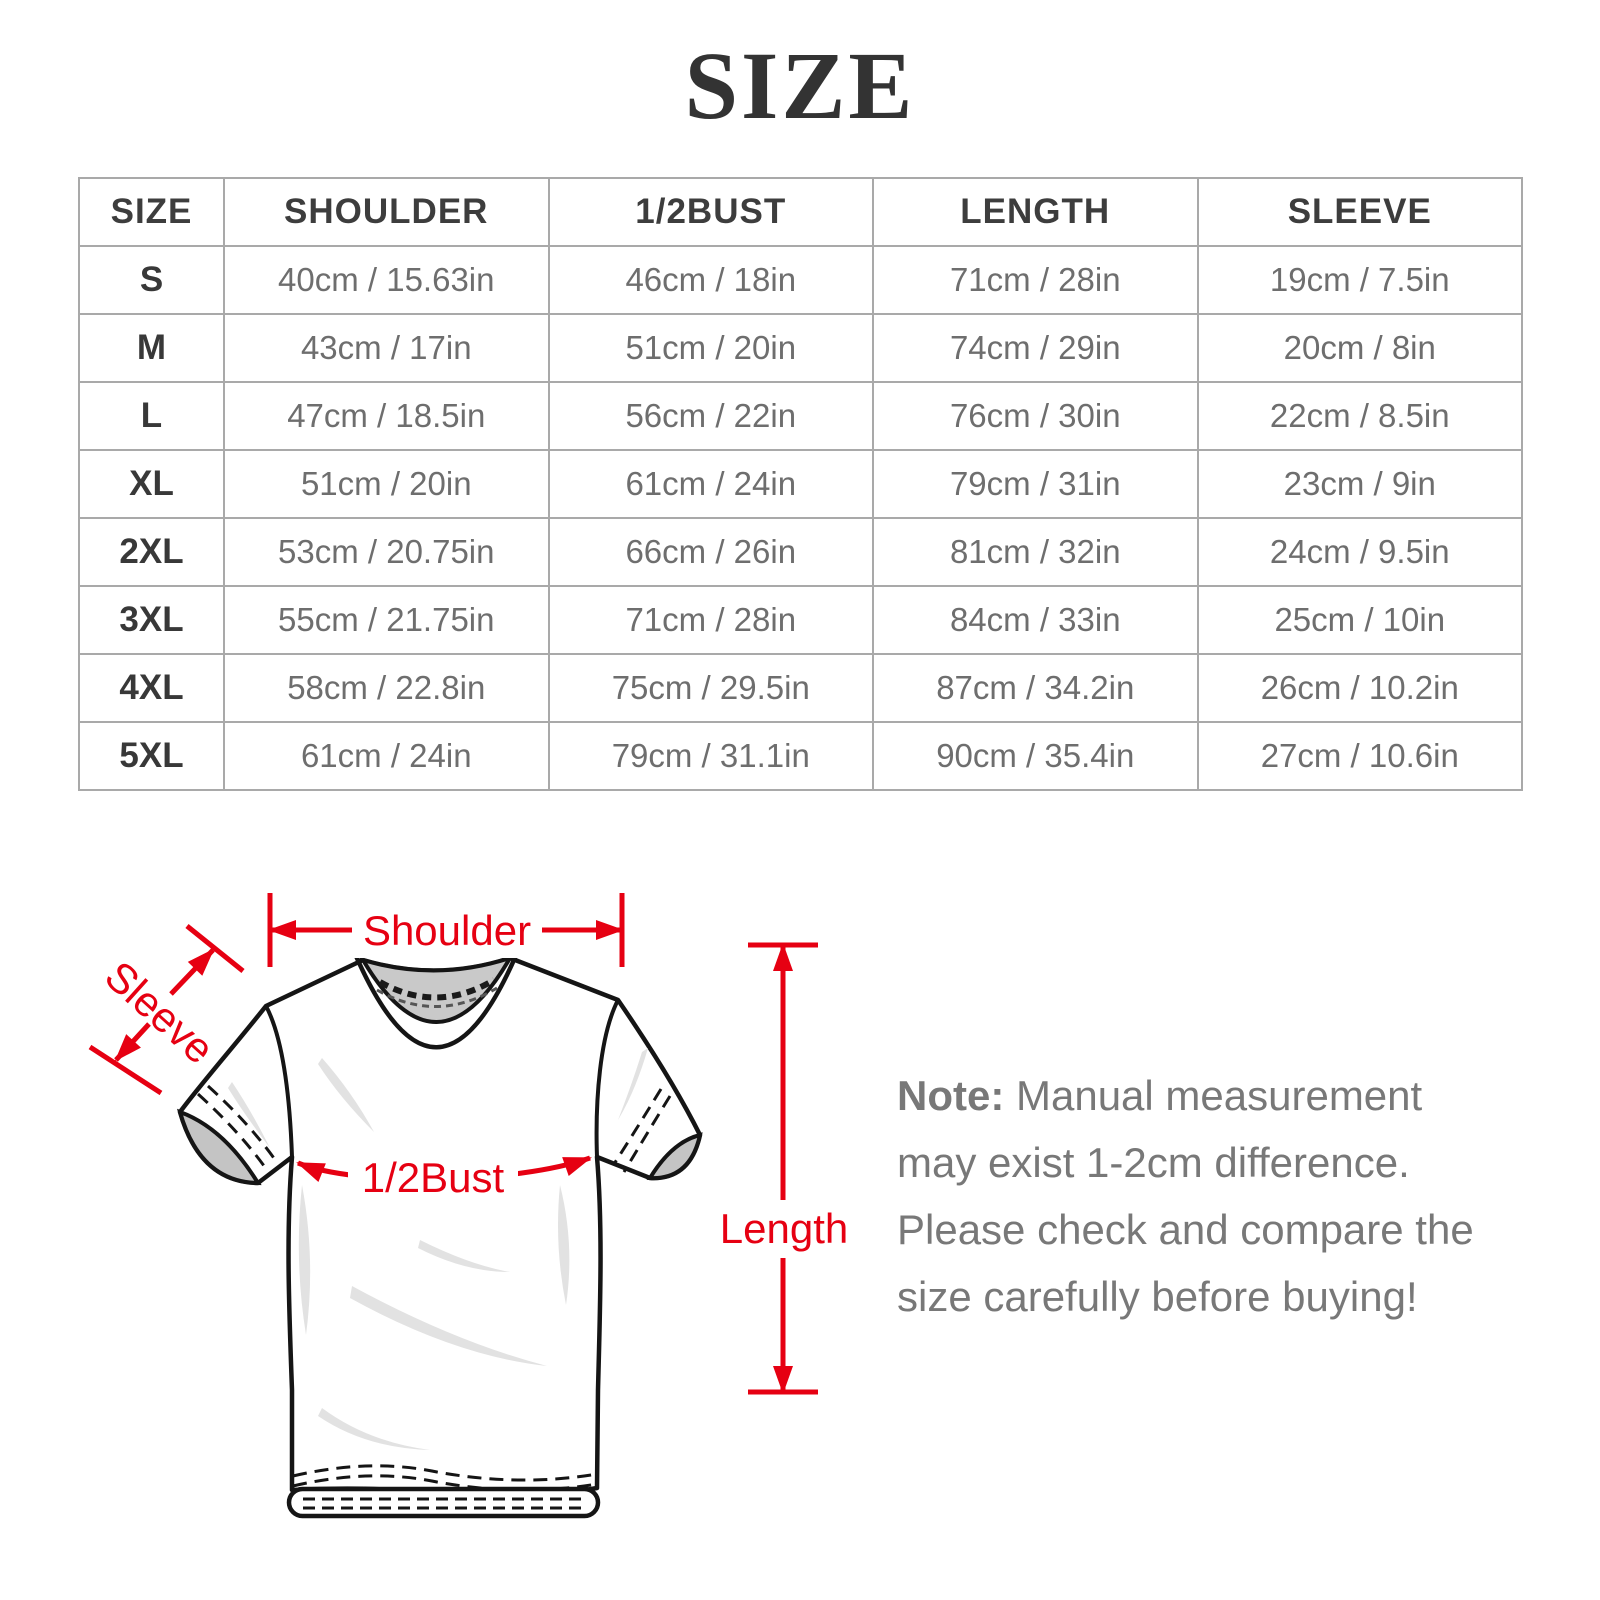  I want to click on cell-bust: 79cm / 31.1in, so click(710, 756).